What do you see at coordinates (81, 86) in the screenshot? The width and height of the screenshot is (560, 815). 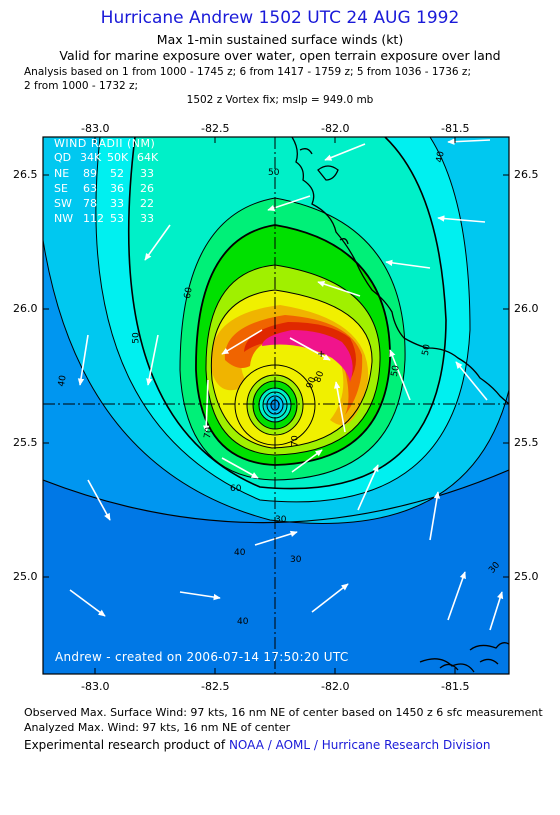 I see `analysis-sources-line-2: 2 from 1000 - 1732 z;` at bounding box center [81, 86].